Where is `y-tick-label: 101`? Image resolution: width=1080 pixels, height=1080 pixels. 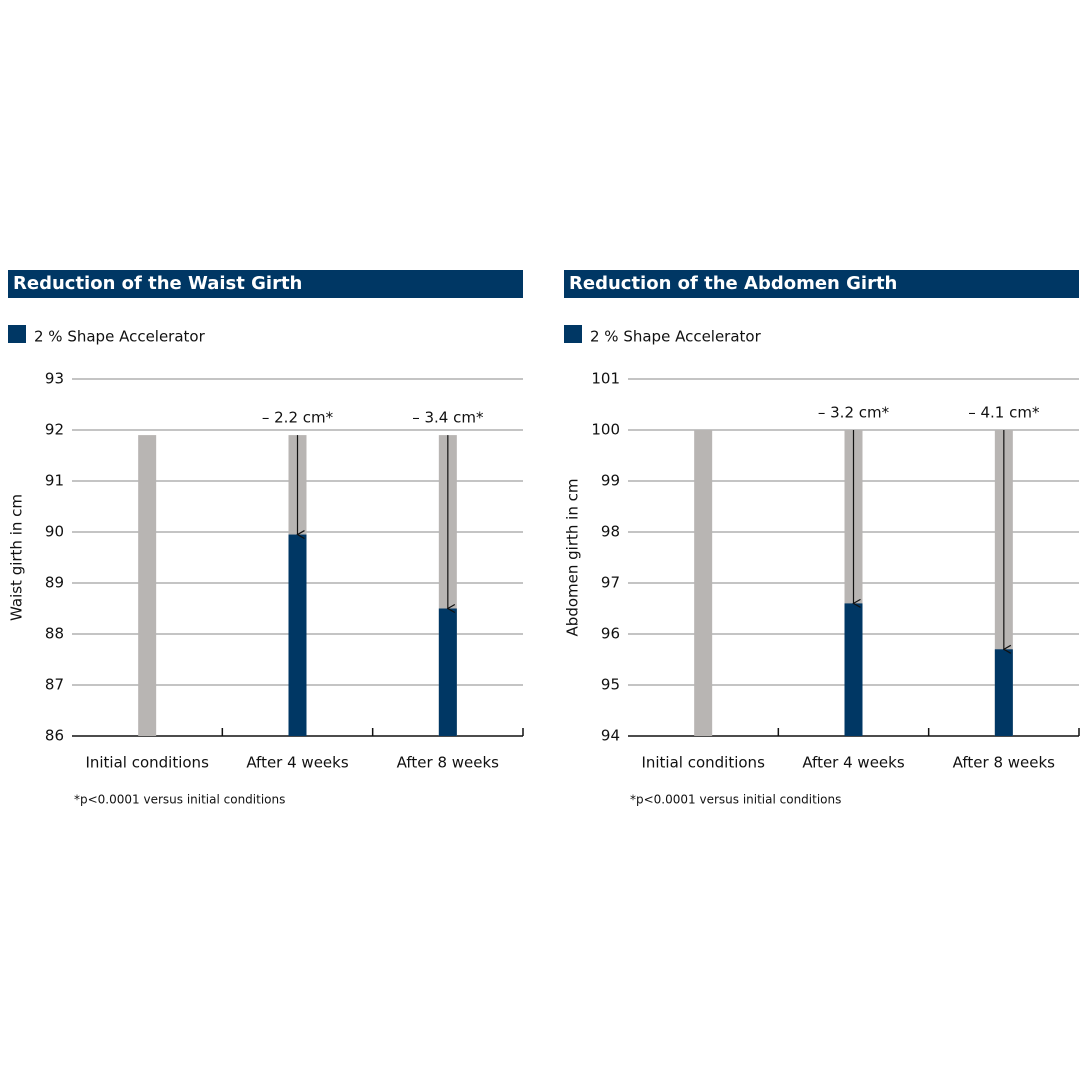
y-tick-label: 101 is located at coordinates (605, 379).